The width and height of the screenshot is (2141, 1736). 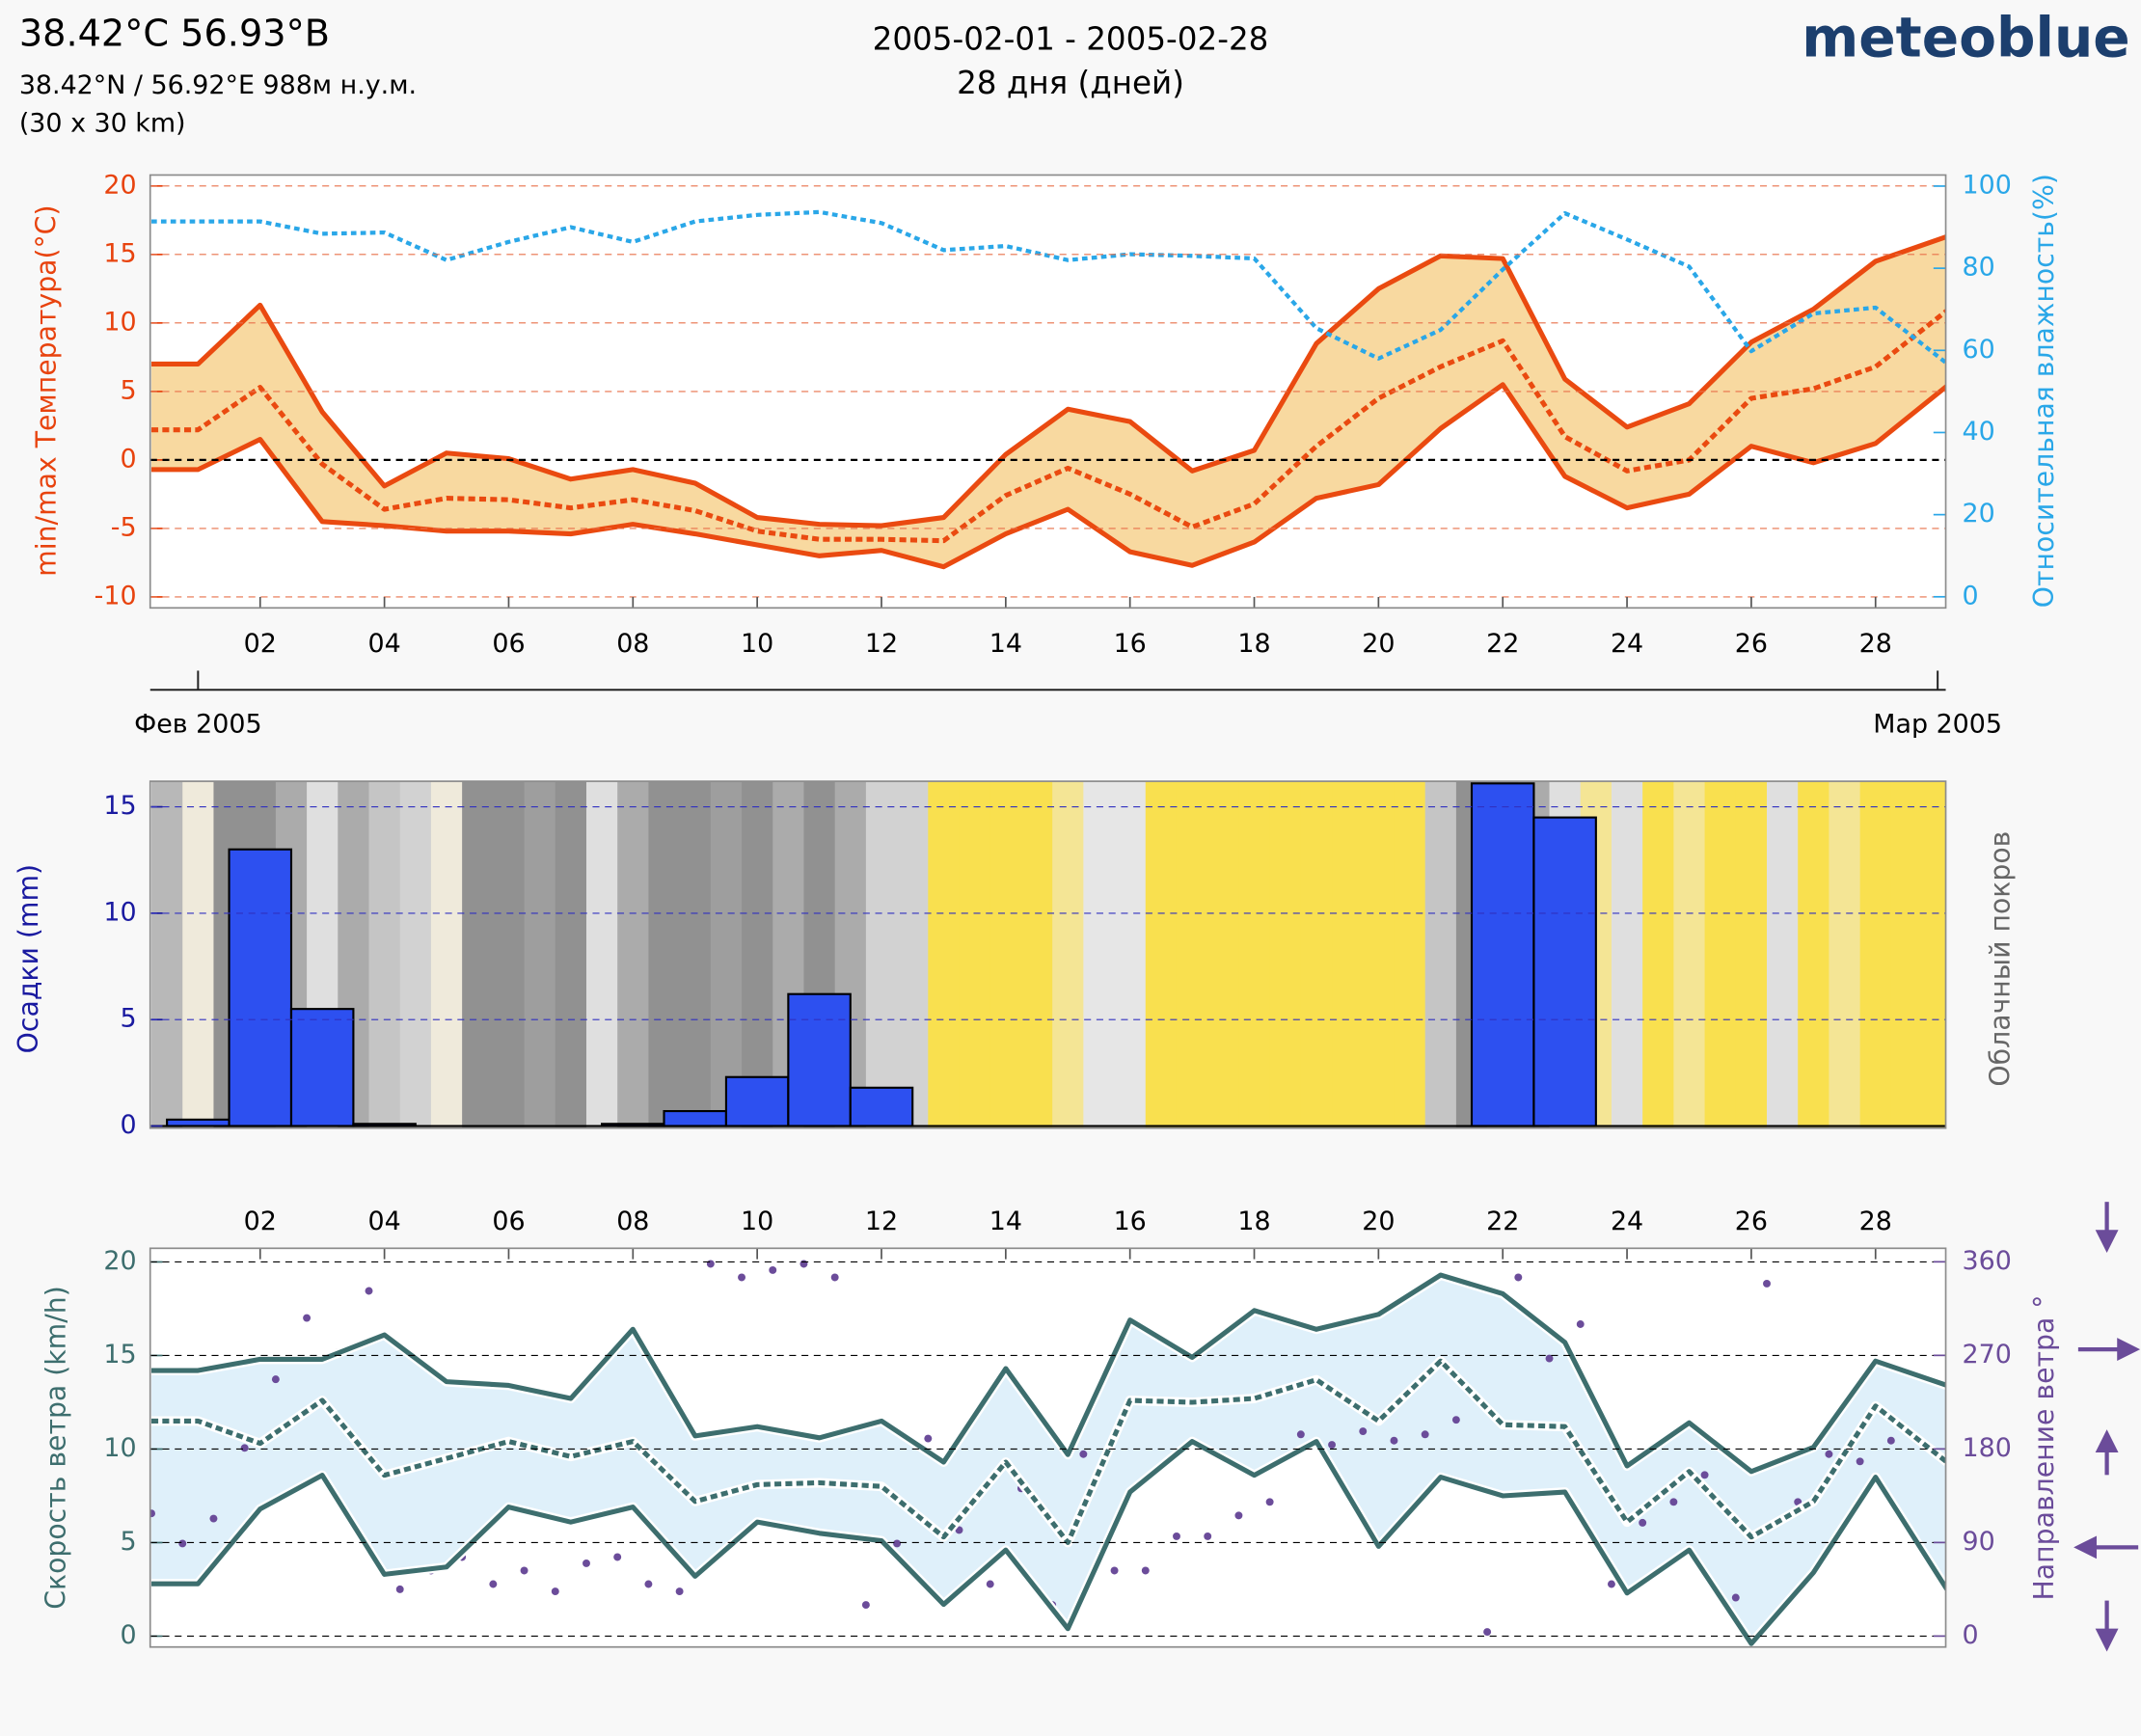 What do you see at coordinates (1627, 1221) in the screenshot?
I see `x-tick-label: 24` at bounding box center [1627, 1221].